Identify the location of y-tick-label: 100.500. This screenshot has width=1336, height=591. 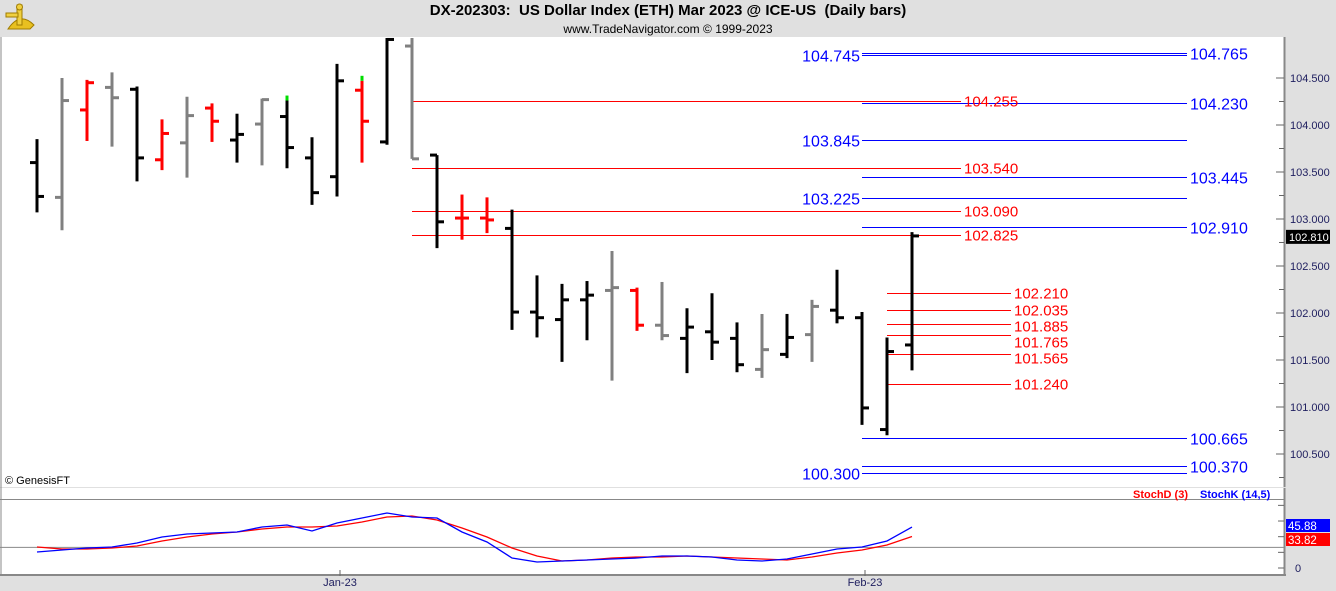
(1310, 455).